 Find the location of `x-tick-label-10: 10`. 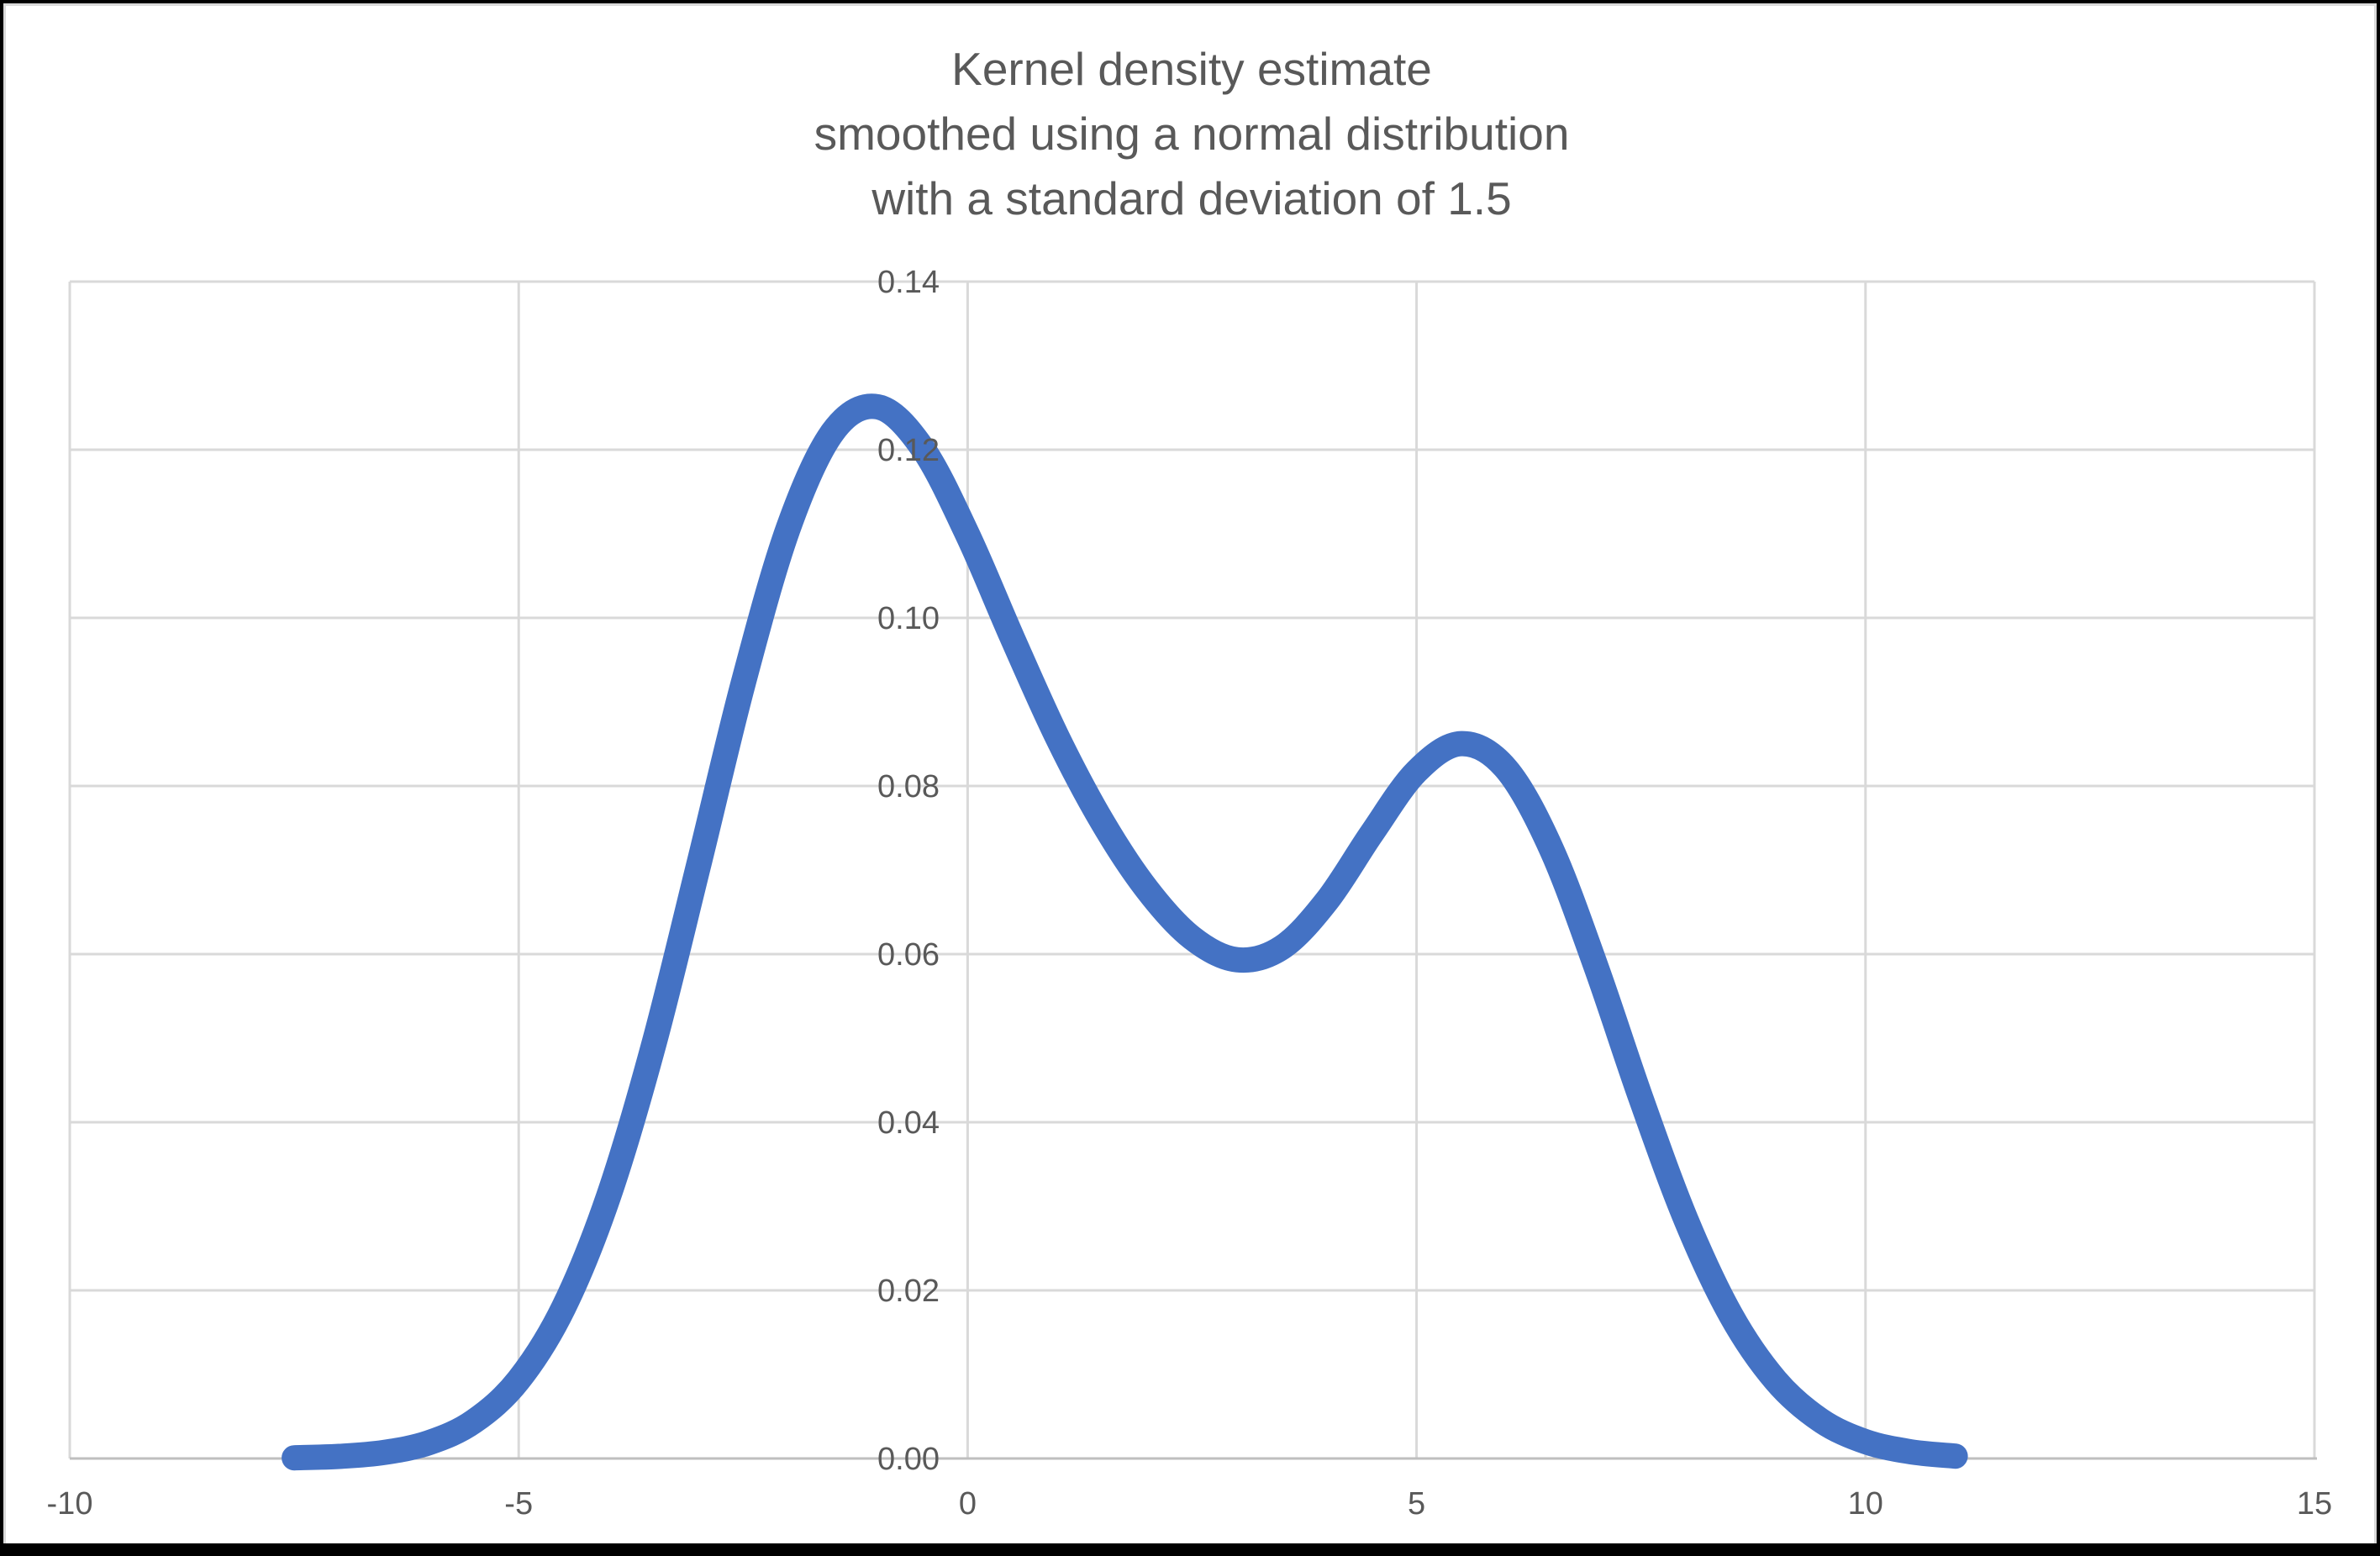

x-tick-label-10: 10 is located at coordinates (1866, 1504).